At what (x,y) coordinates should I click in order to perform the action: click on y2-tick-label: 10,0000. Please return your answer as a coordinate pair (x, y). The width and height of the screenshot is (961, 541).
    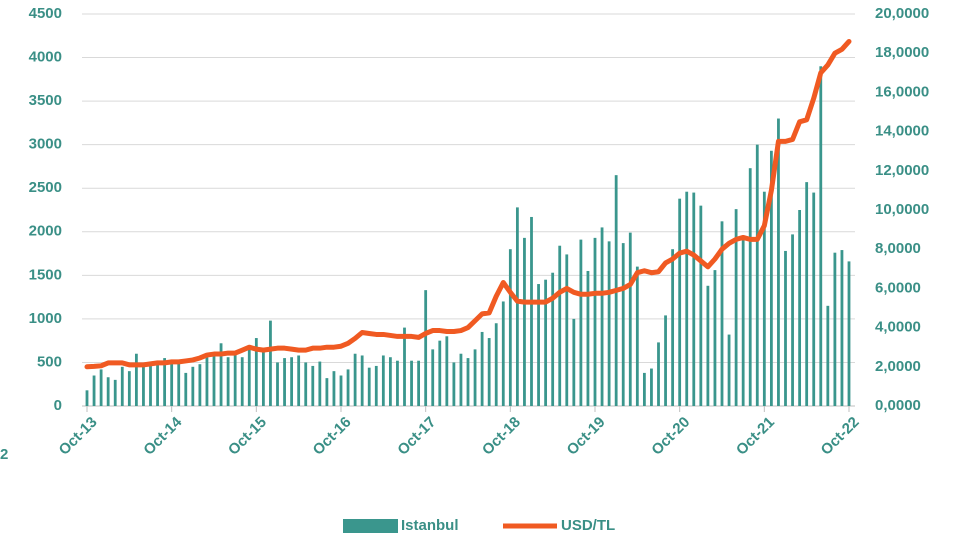
    Looking at the image, I should click on (902, 209).